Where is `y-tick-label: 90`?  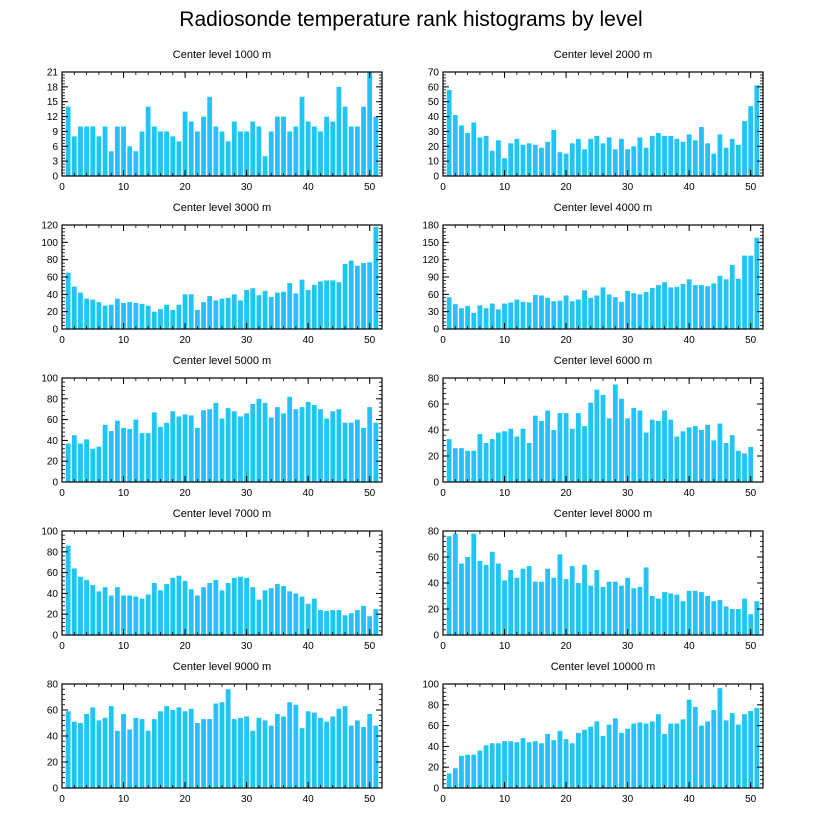
y-tick-label: 90 is located at coordinates (434, 278).